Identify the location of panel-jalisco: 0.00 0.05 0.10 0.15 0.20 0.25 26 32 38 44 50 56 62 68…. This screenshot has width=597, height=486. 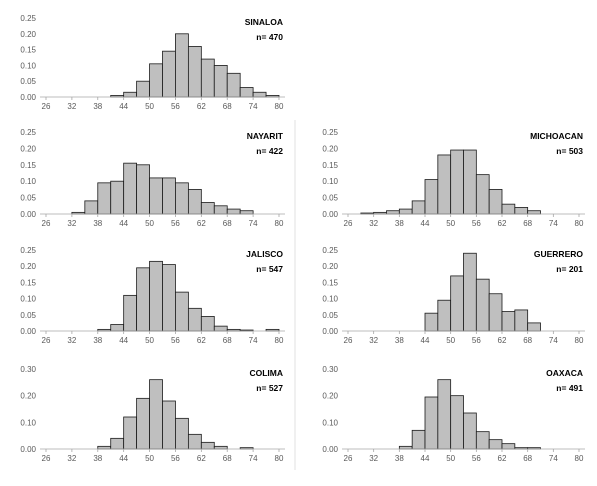
(152, 295).